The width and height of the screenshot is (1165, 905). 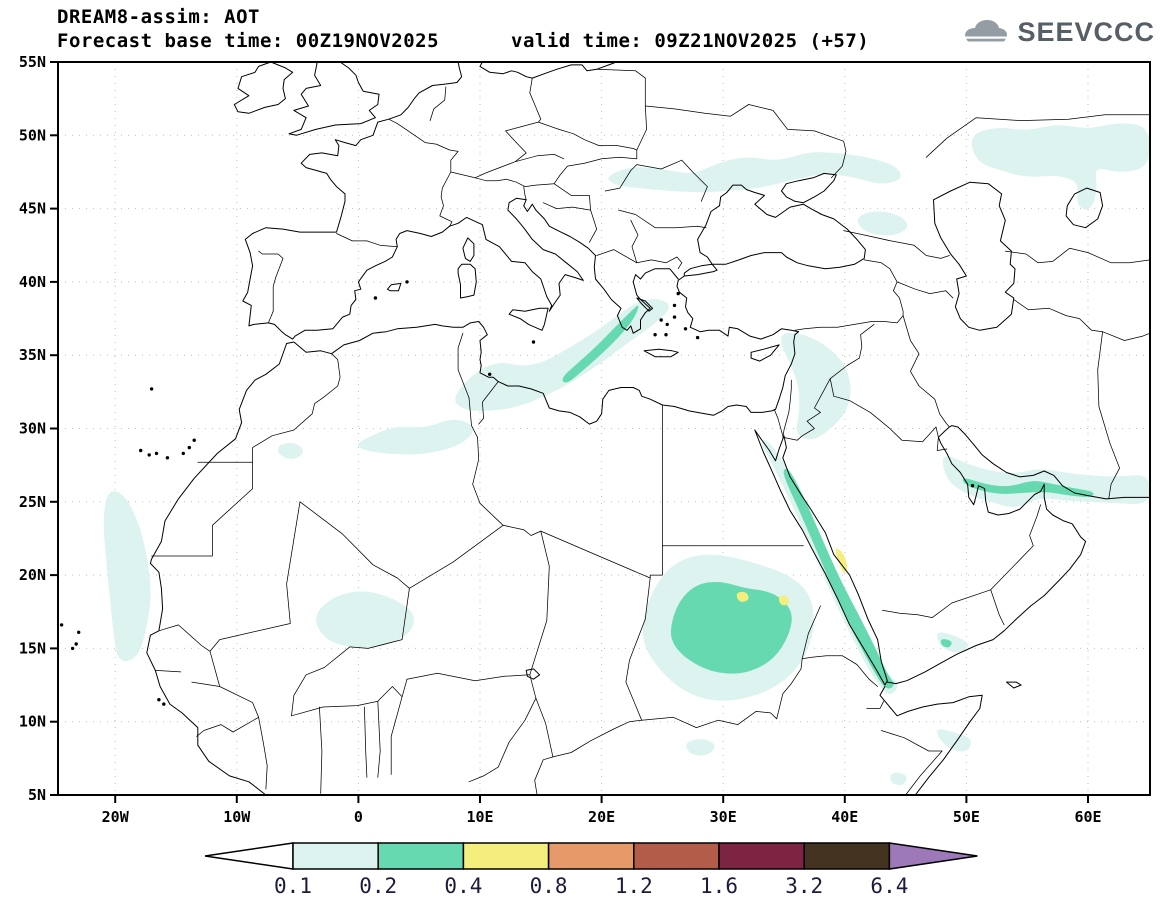 What do you see at coordinates (479, 817) in the screenshot?
I see `x-tick-label: 10E` at bounding box center [479, 817].